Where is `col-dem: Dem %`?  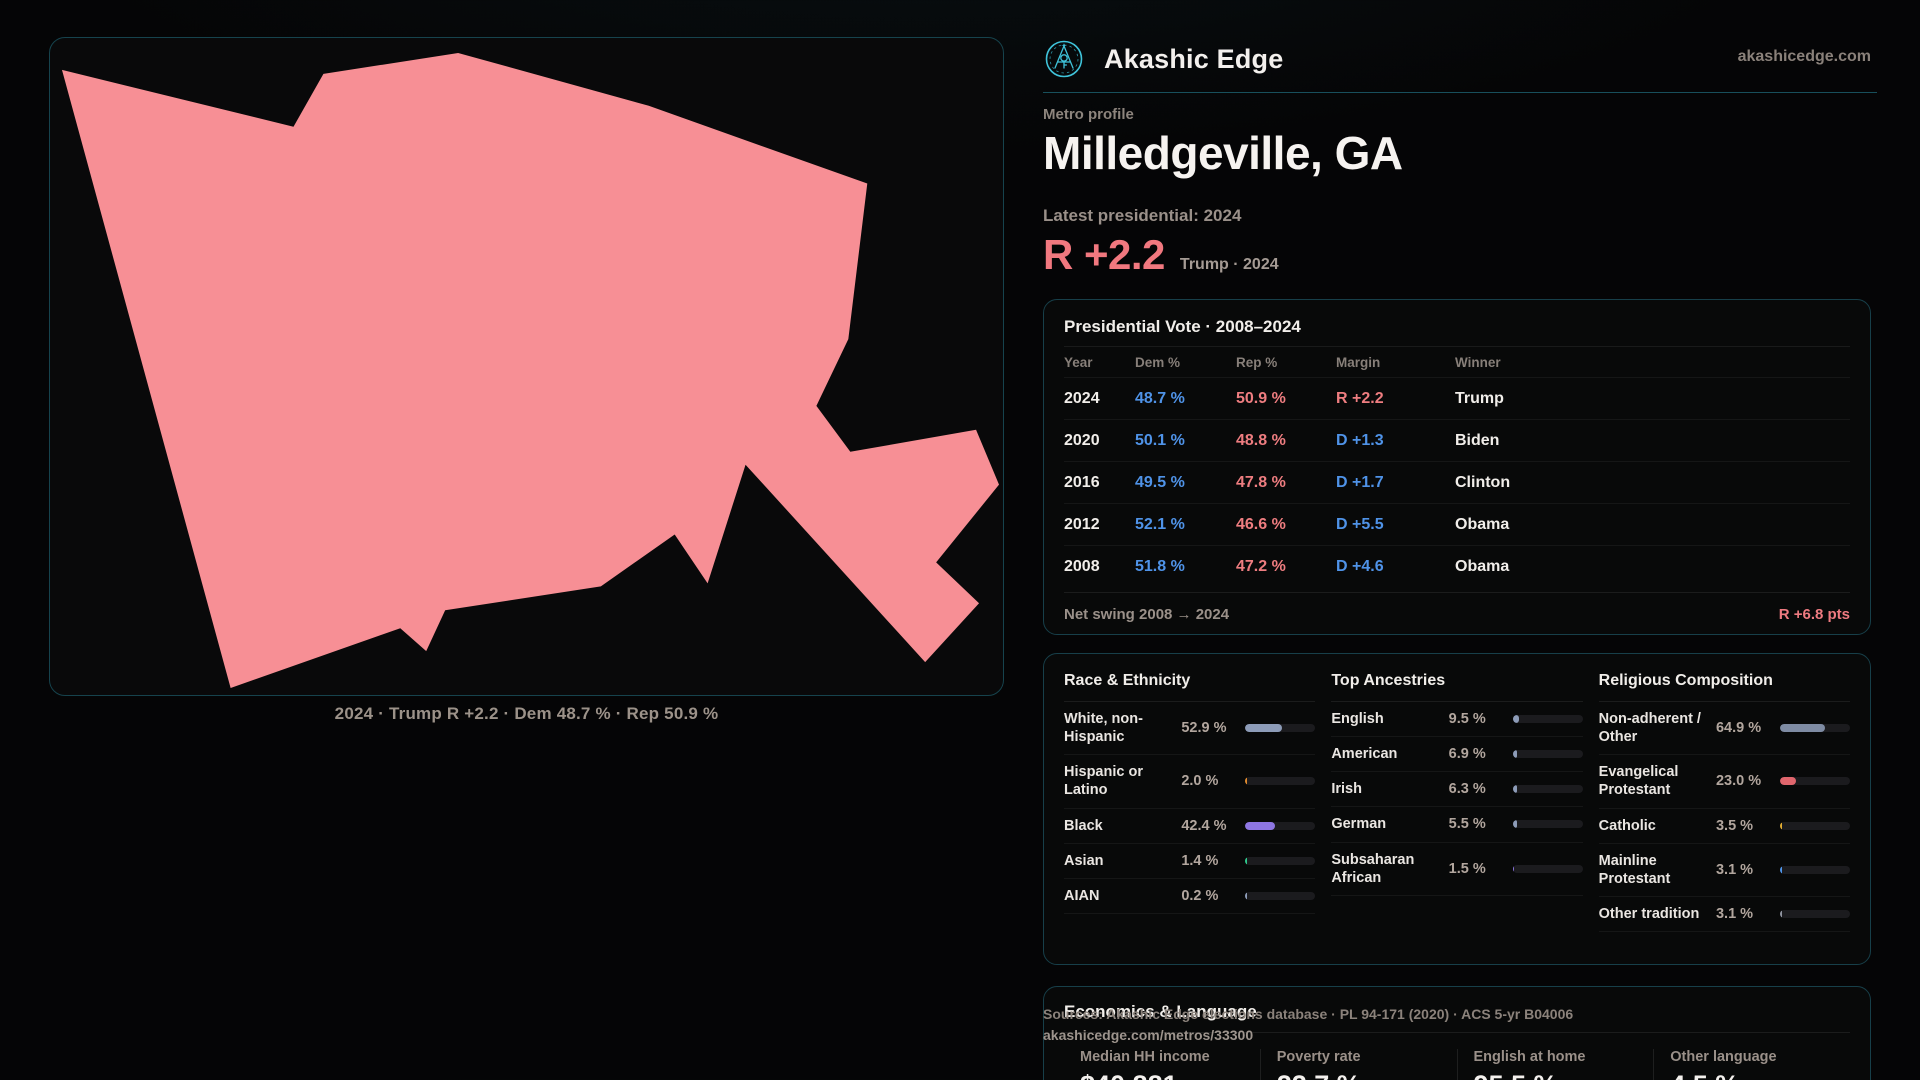 col-dem: Dem % is located at coordinates (1158, 362).